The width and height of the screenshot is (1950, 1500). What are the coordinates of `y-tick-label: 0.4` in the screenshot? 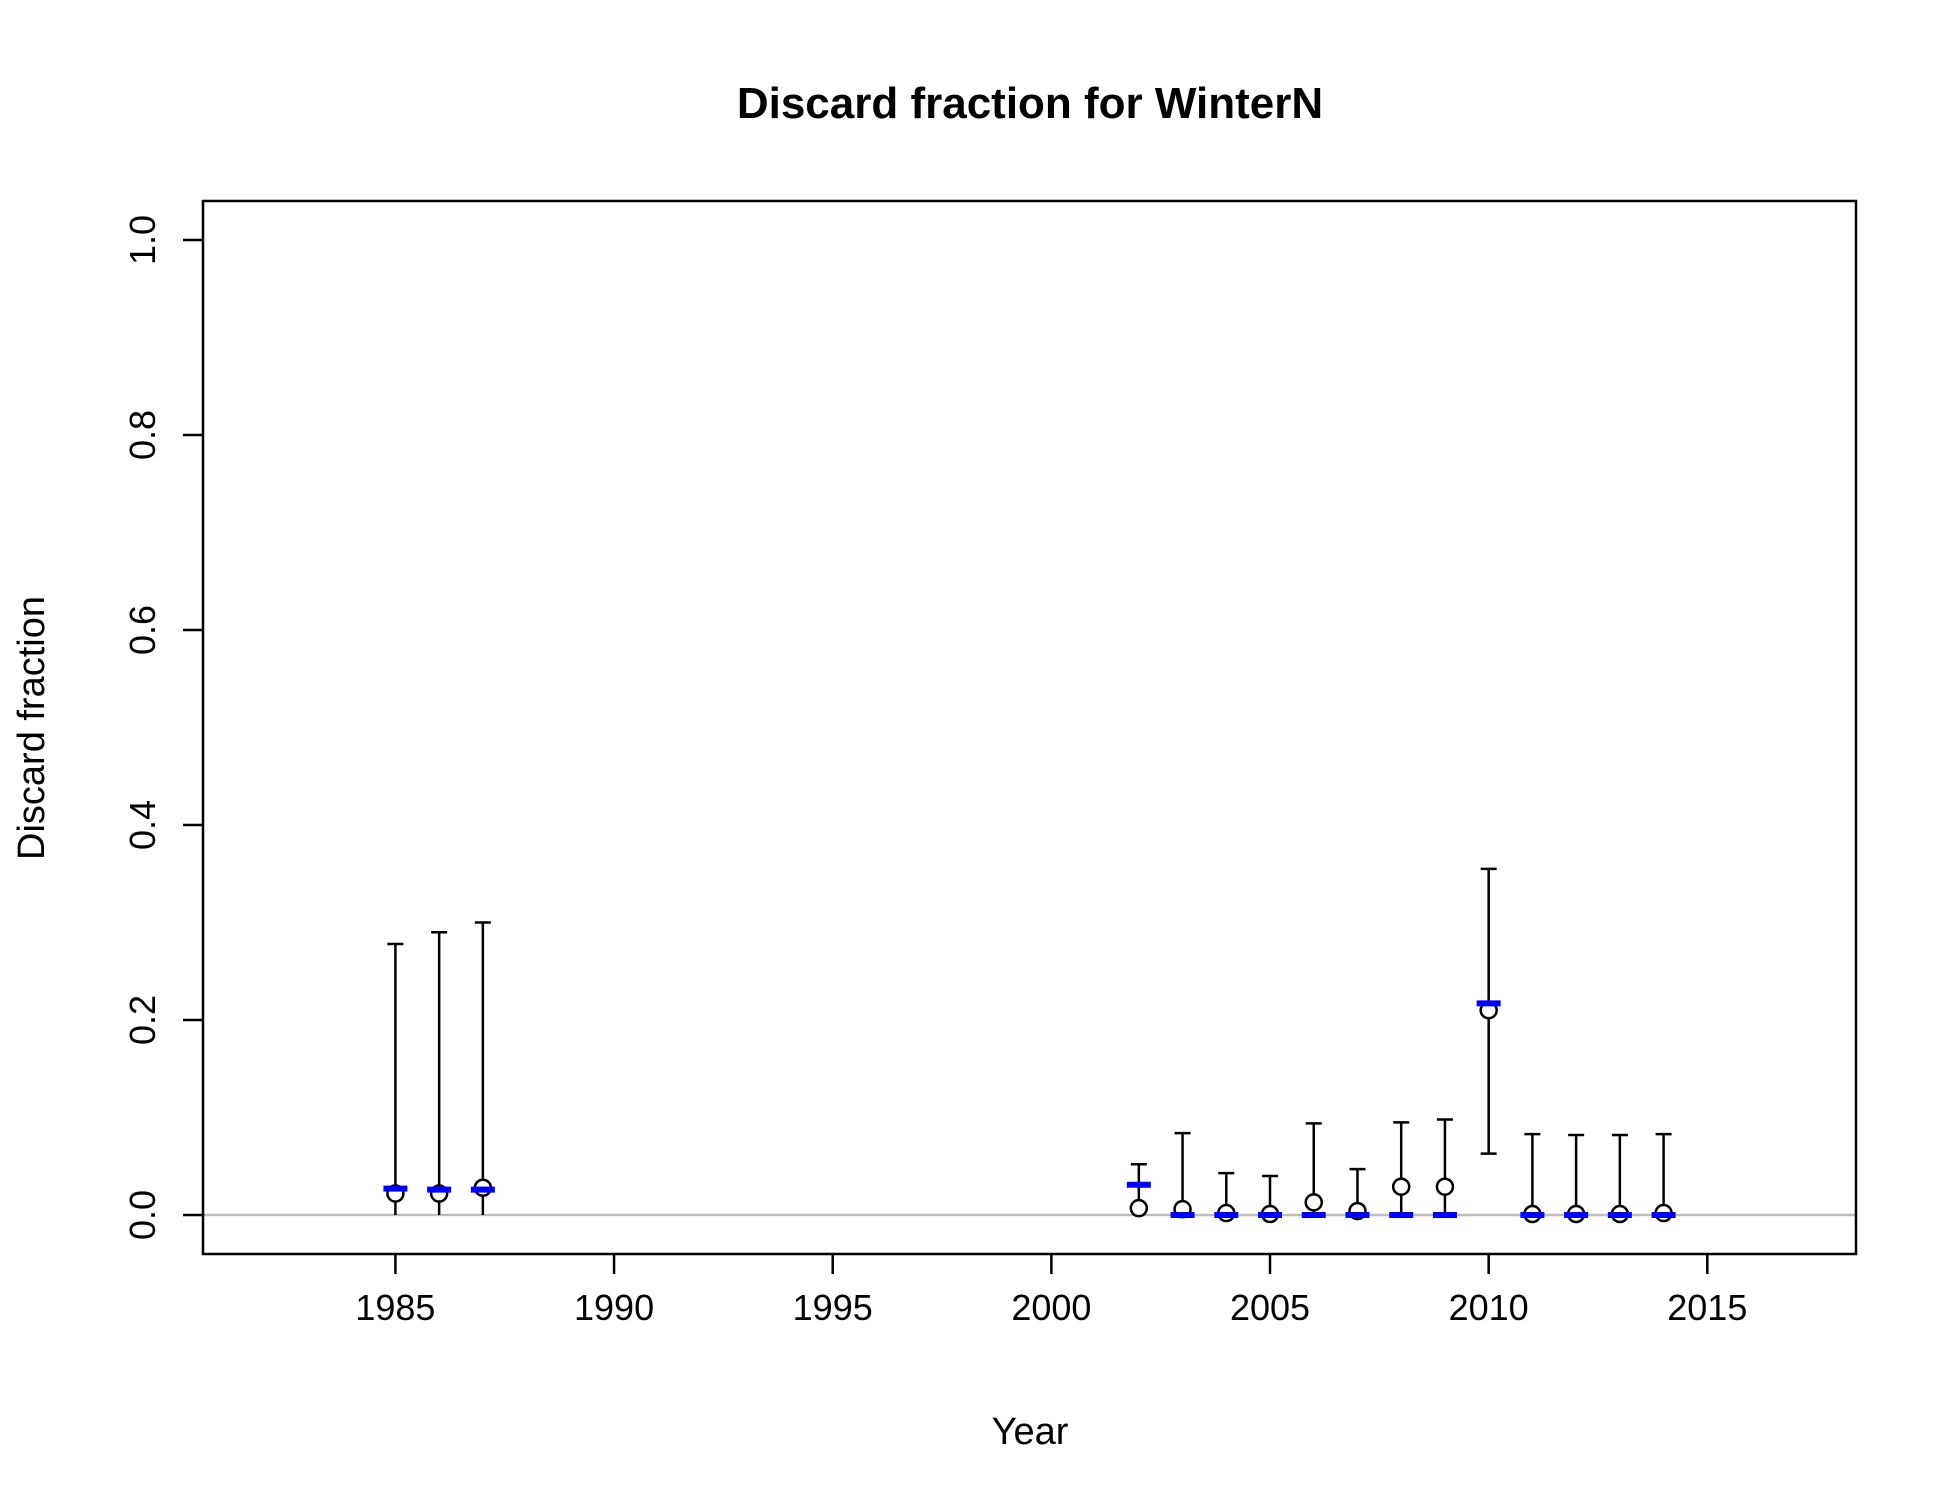 It's located at (142, 825).